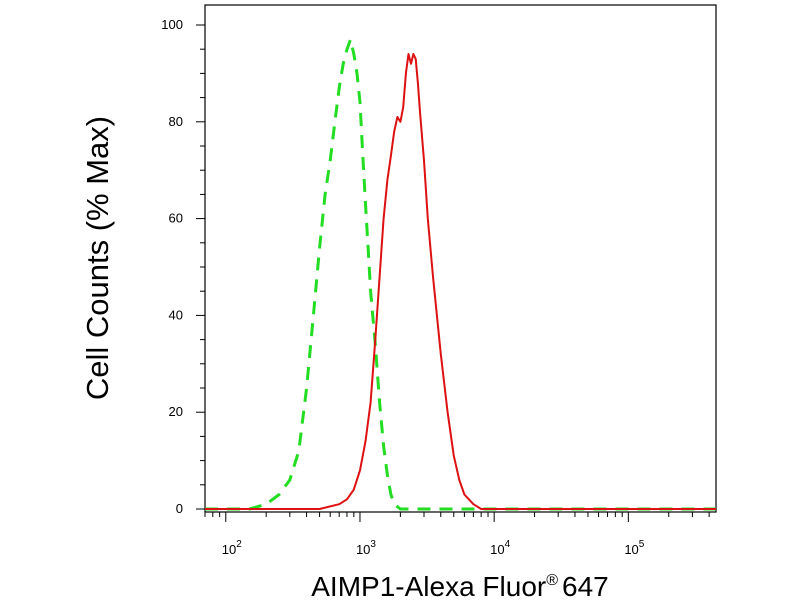 The image size is (800, 600). I want to click on y-axis-title: Cell Counts (% Max), so click(97, 258).